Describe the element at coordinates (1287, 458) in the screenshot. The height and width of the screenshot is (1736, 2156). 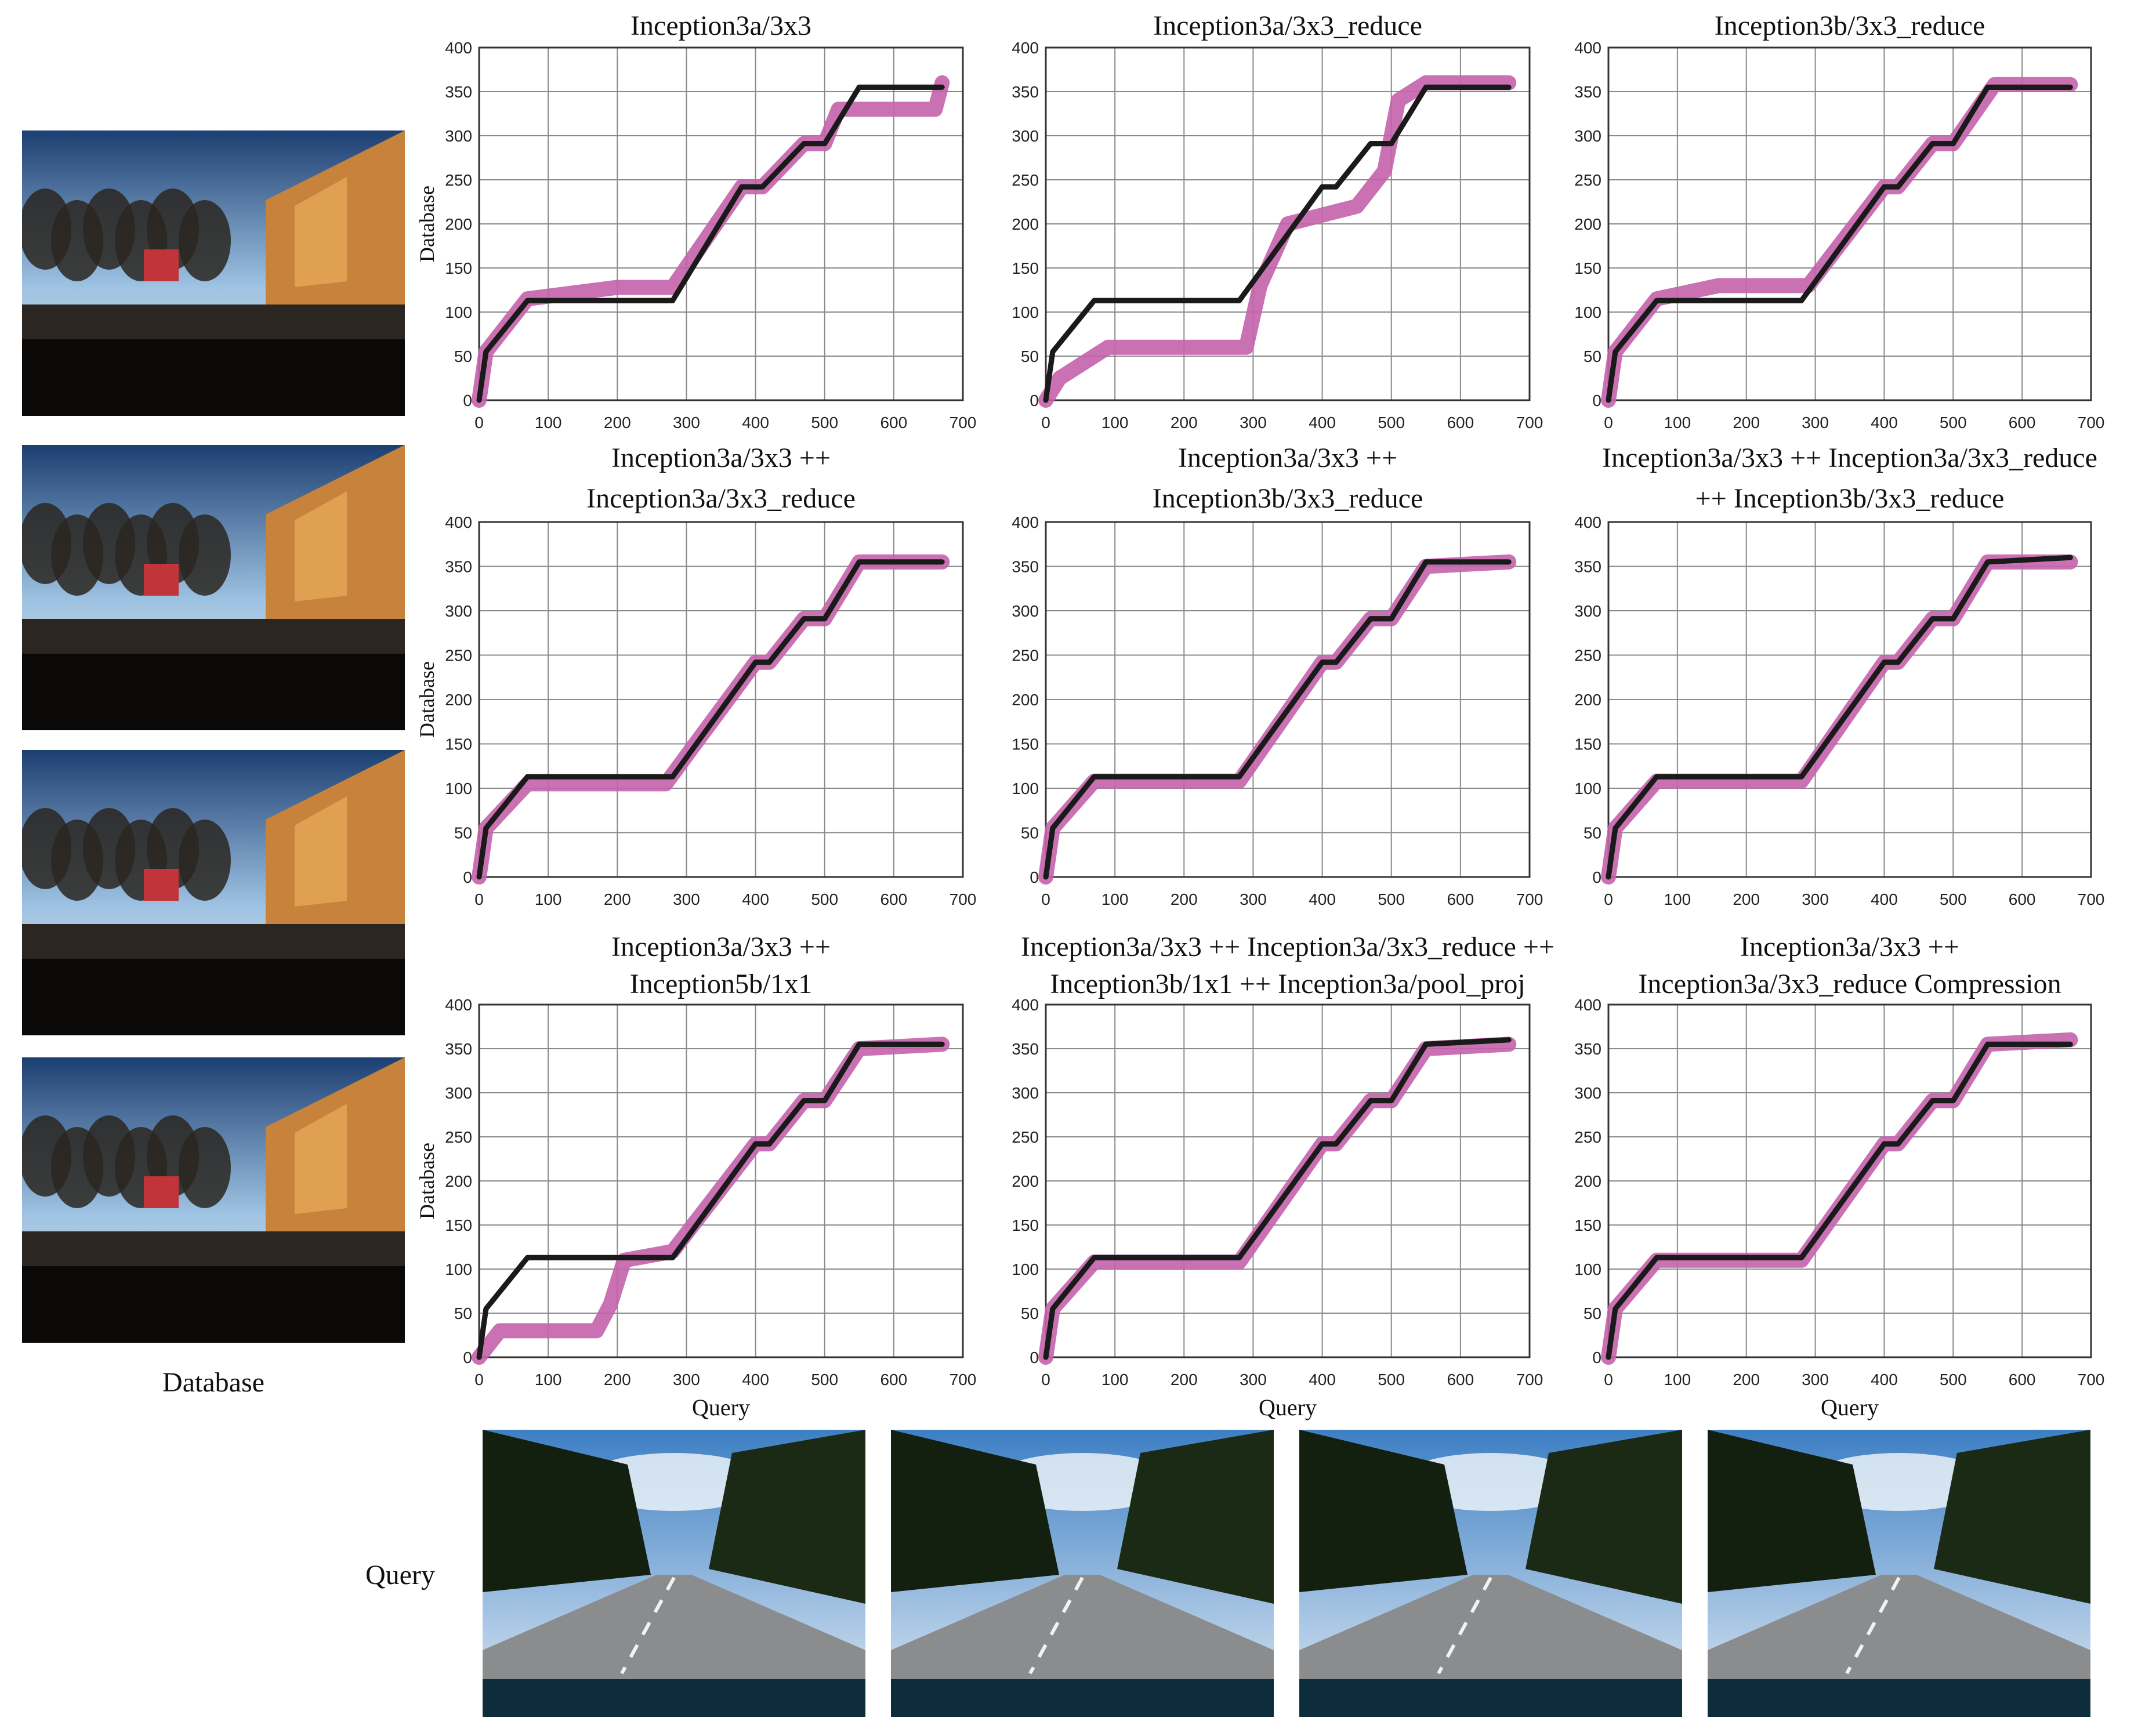
I see `chart-title: Inception3a/3x3 ++` at that location.